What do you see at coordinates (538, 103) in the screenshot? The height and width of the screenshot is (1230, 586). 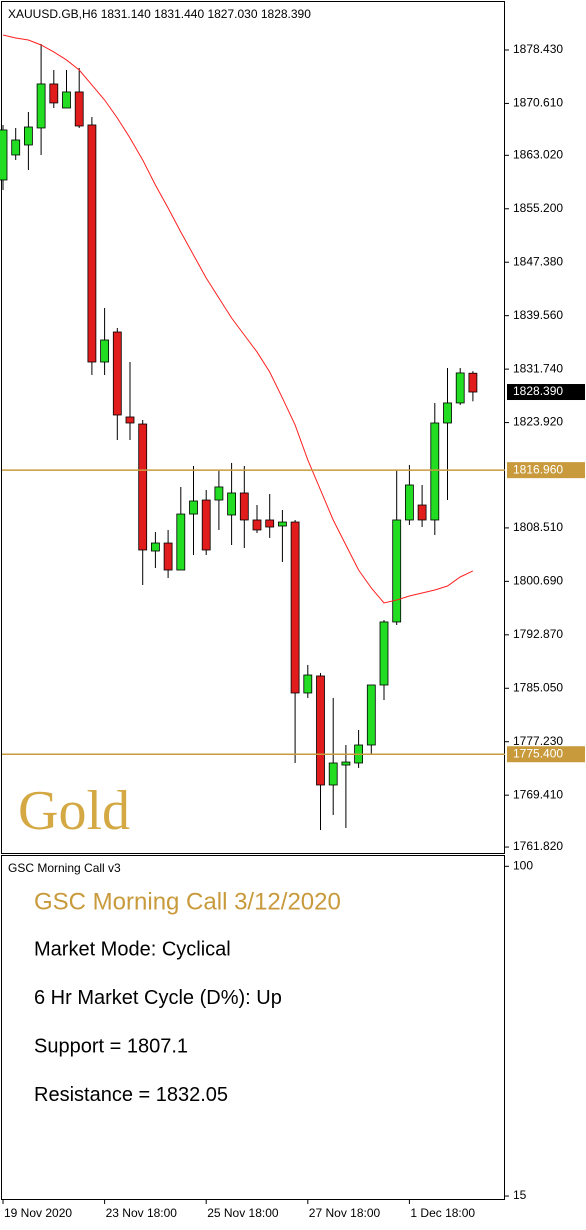 I see `y-tick-label: 1870.610` at bounding box center [538, 103].